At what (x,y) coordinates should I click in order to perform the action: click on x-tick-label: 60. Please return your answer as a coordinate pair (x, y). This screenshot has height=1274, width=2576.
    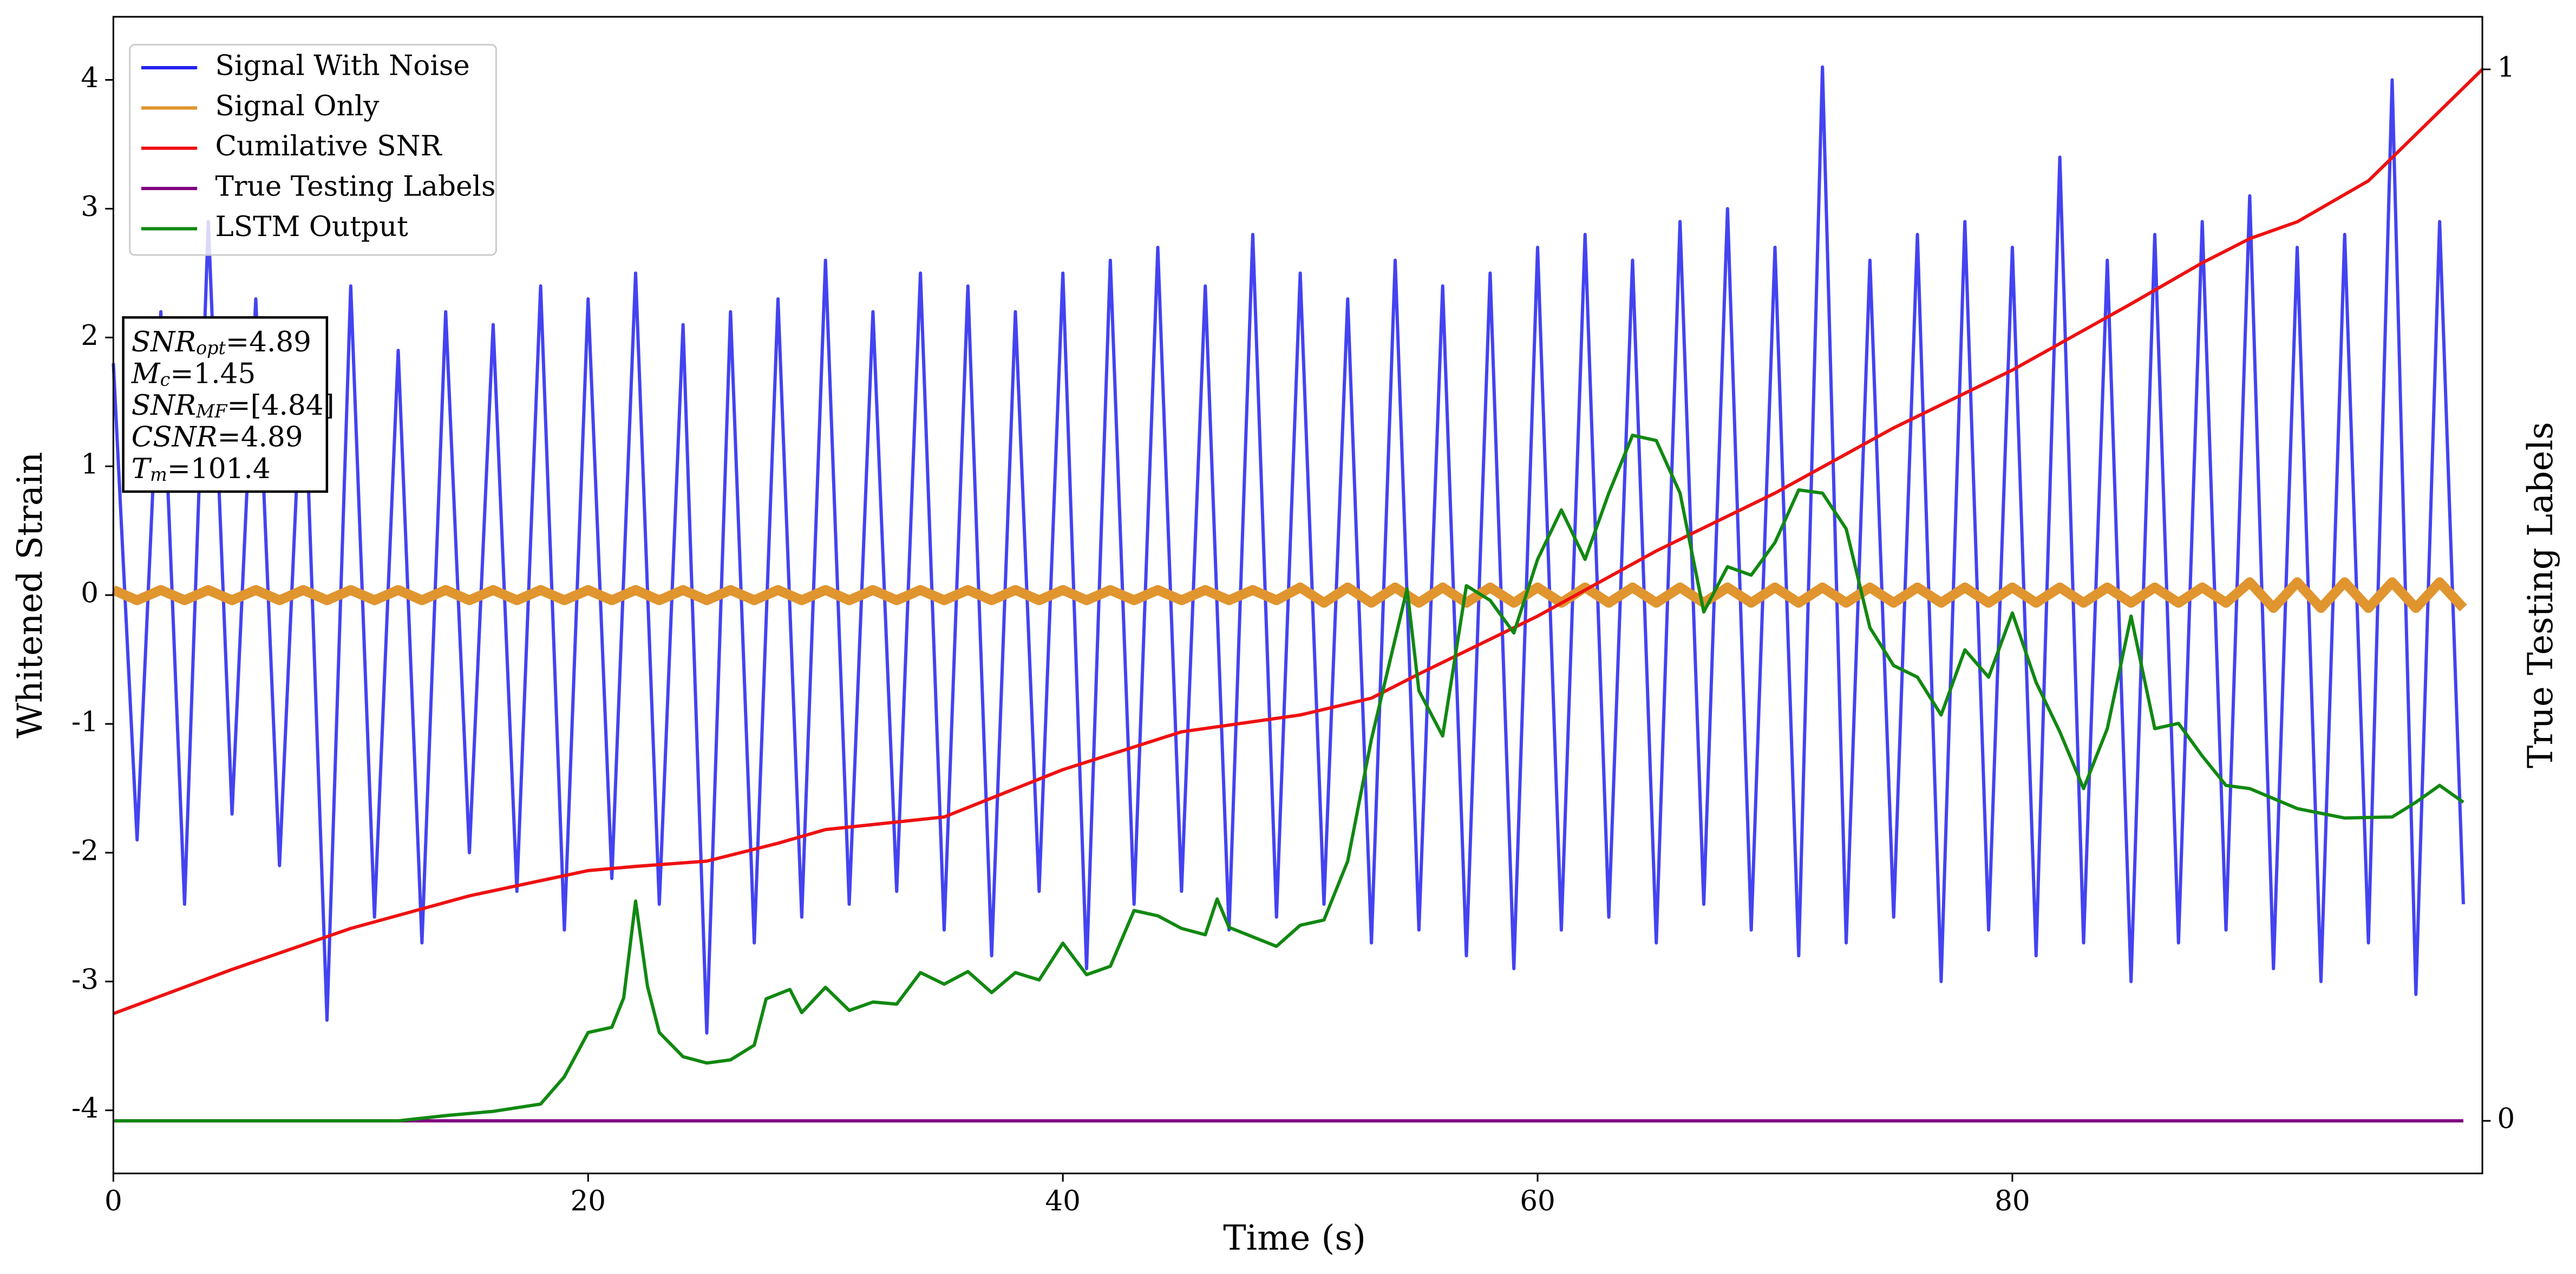
    Looking at the image, I should click on (1538, 1201).